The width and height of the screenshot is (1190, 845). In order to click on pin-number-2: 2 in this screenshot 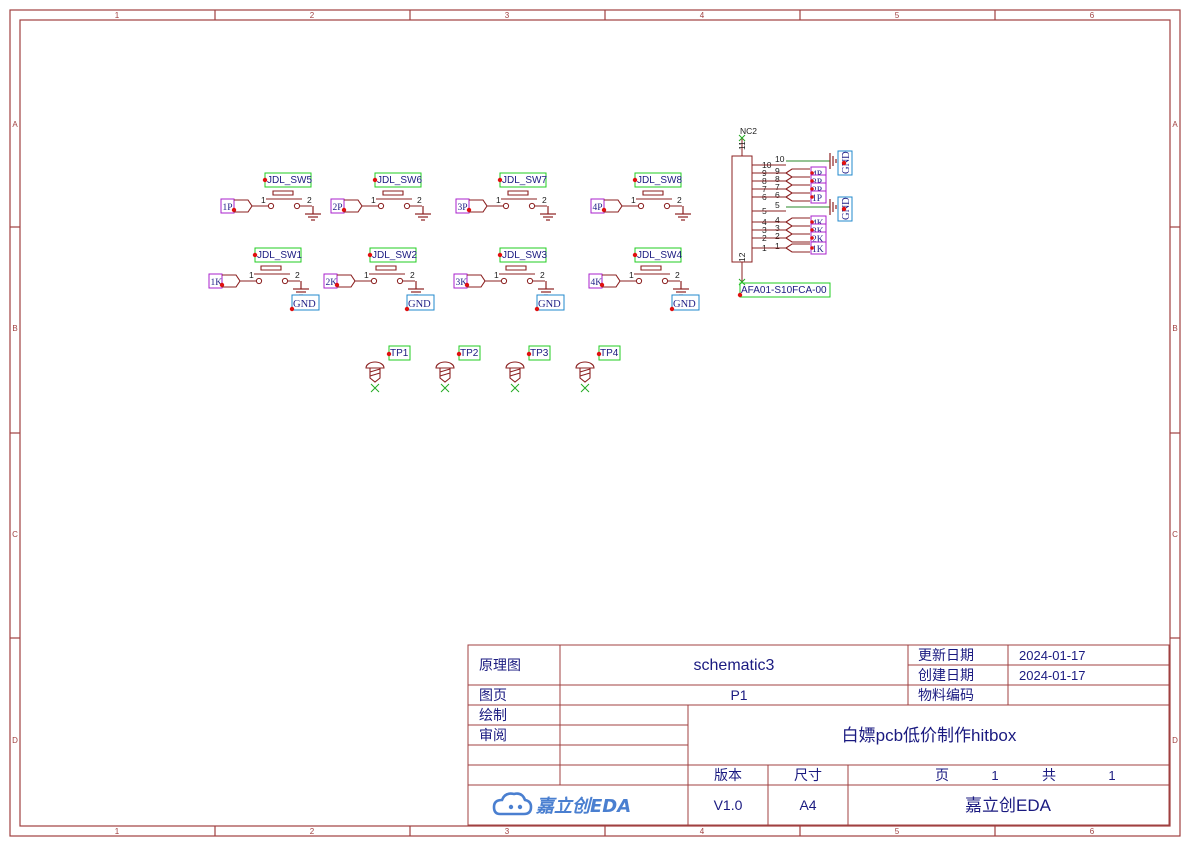, I will do `click(544, 200)`.